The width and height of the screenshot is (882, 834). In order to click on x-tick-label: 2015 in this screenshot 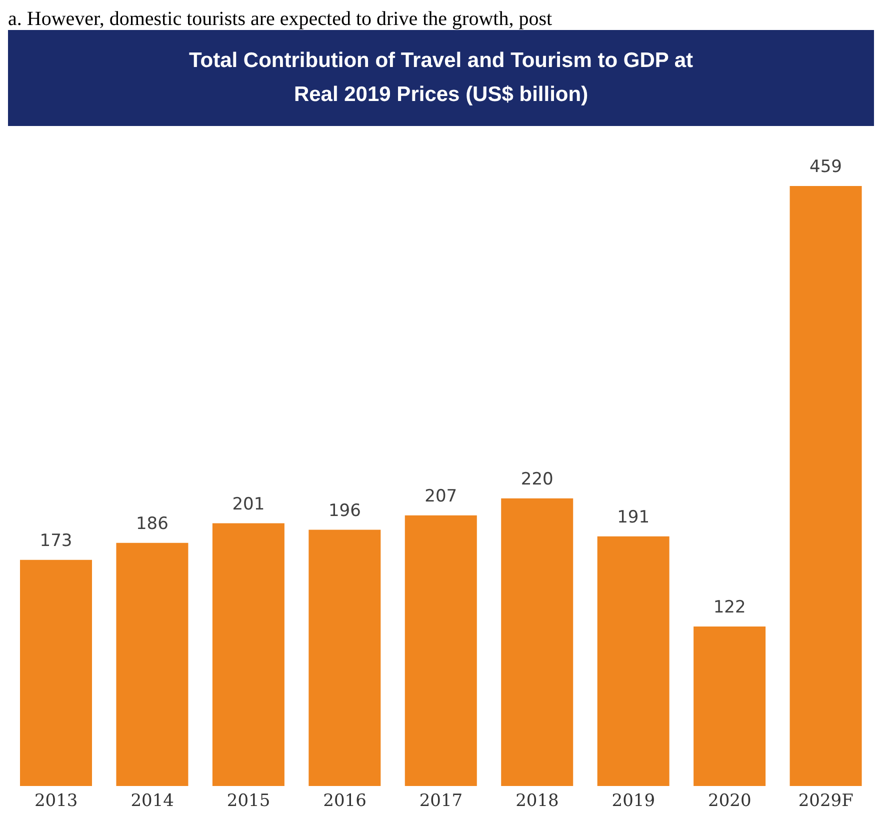, I will do `click(248, 801)`.